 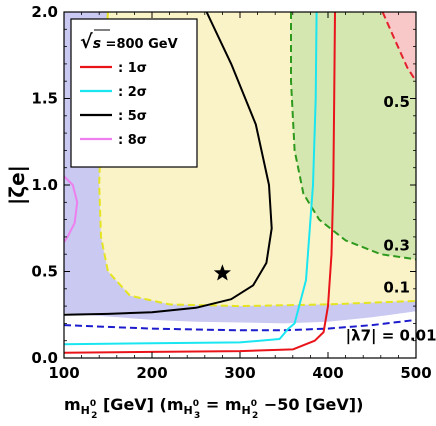 I want to click on legend-entries: : 1σ : 2σ : 5σ : 8σ, so click(x=113, y=104).